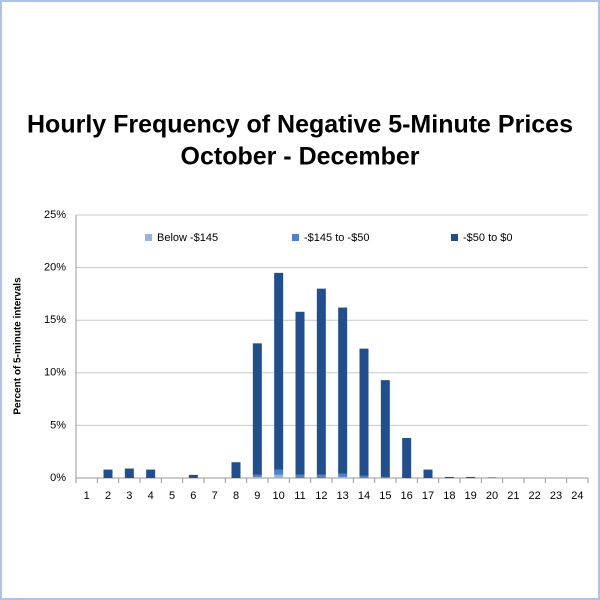 This screenshot has width=600, height=600. What do you see at coordinates (471, 496) in the screenshot?
I see `x-tick-label: 19` at bounding box center [471, 496].